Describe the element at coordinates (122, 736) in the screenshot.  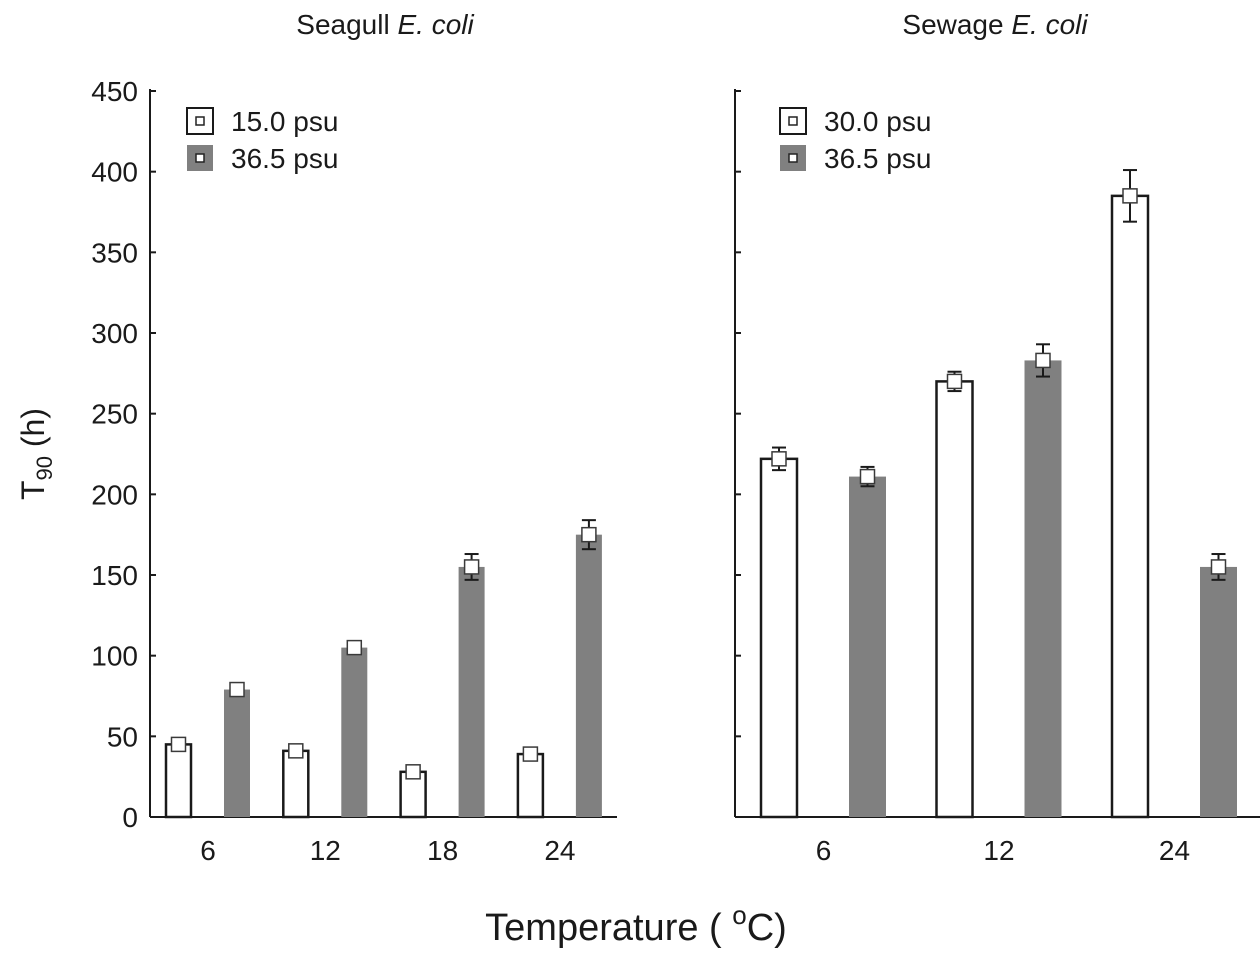
I see `y-tick-label: 50` at that location.